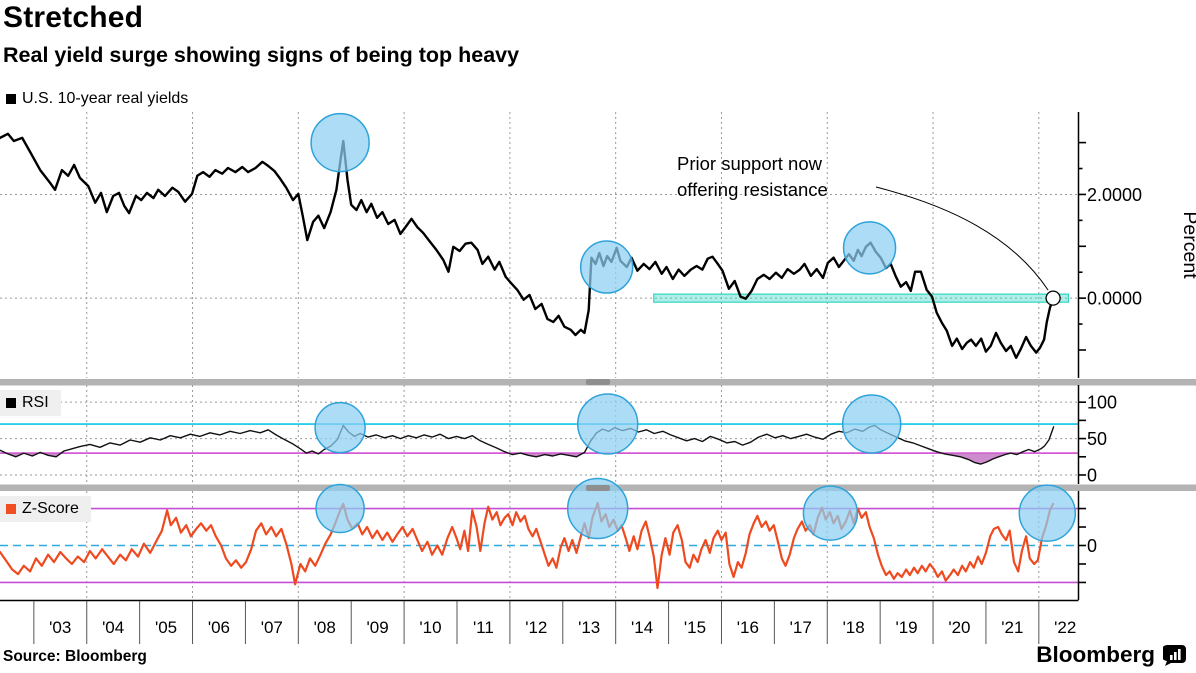  Describe the element at coordinates (1012, 627) in the screenshot. I see `x-tick-label: '21` at that location.